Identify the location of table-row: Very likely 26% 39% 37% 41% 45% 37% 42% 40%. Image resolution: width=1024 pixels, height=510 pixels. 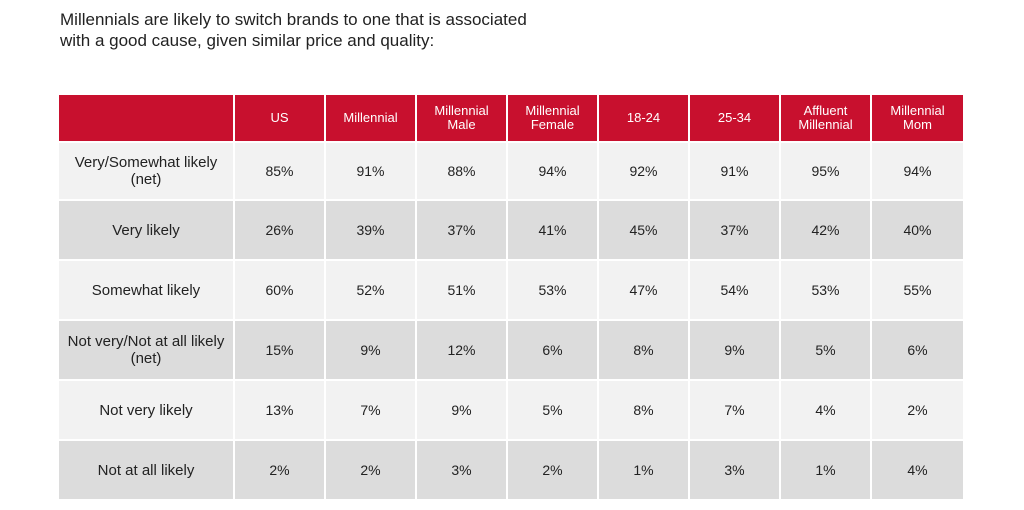
(511, 231).